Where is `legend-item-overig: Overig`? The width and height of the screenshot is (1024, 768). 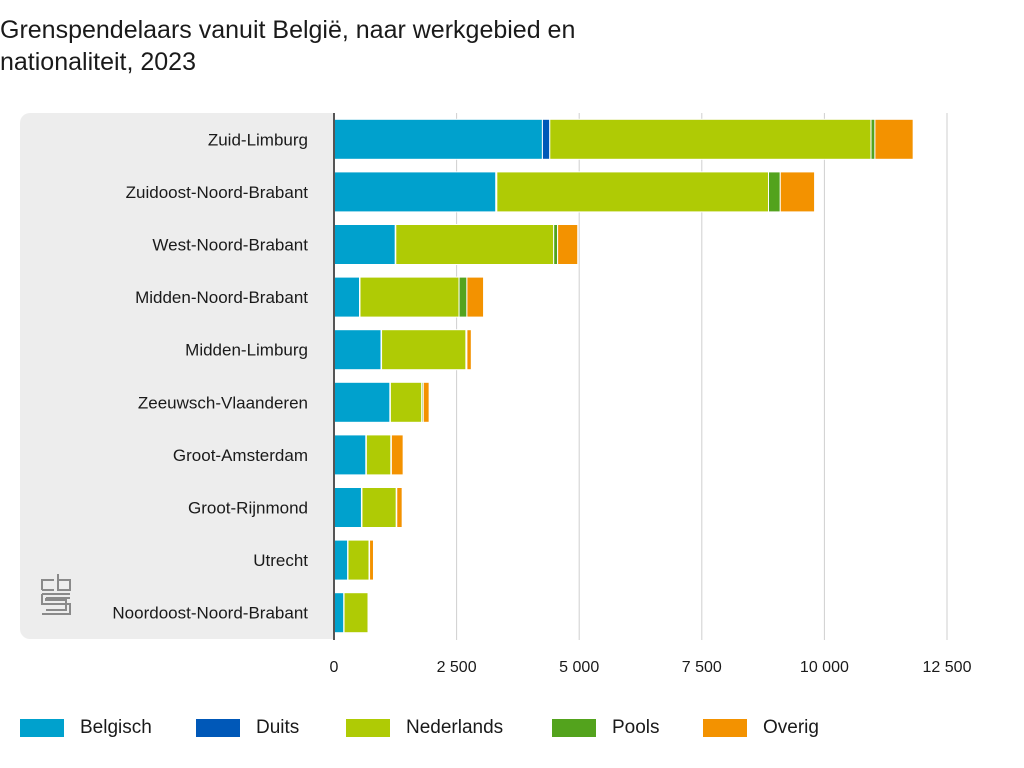 legend-item-overig: Overig is located at coordinates (761, 728).